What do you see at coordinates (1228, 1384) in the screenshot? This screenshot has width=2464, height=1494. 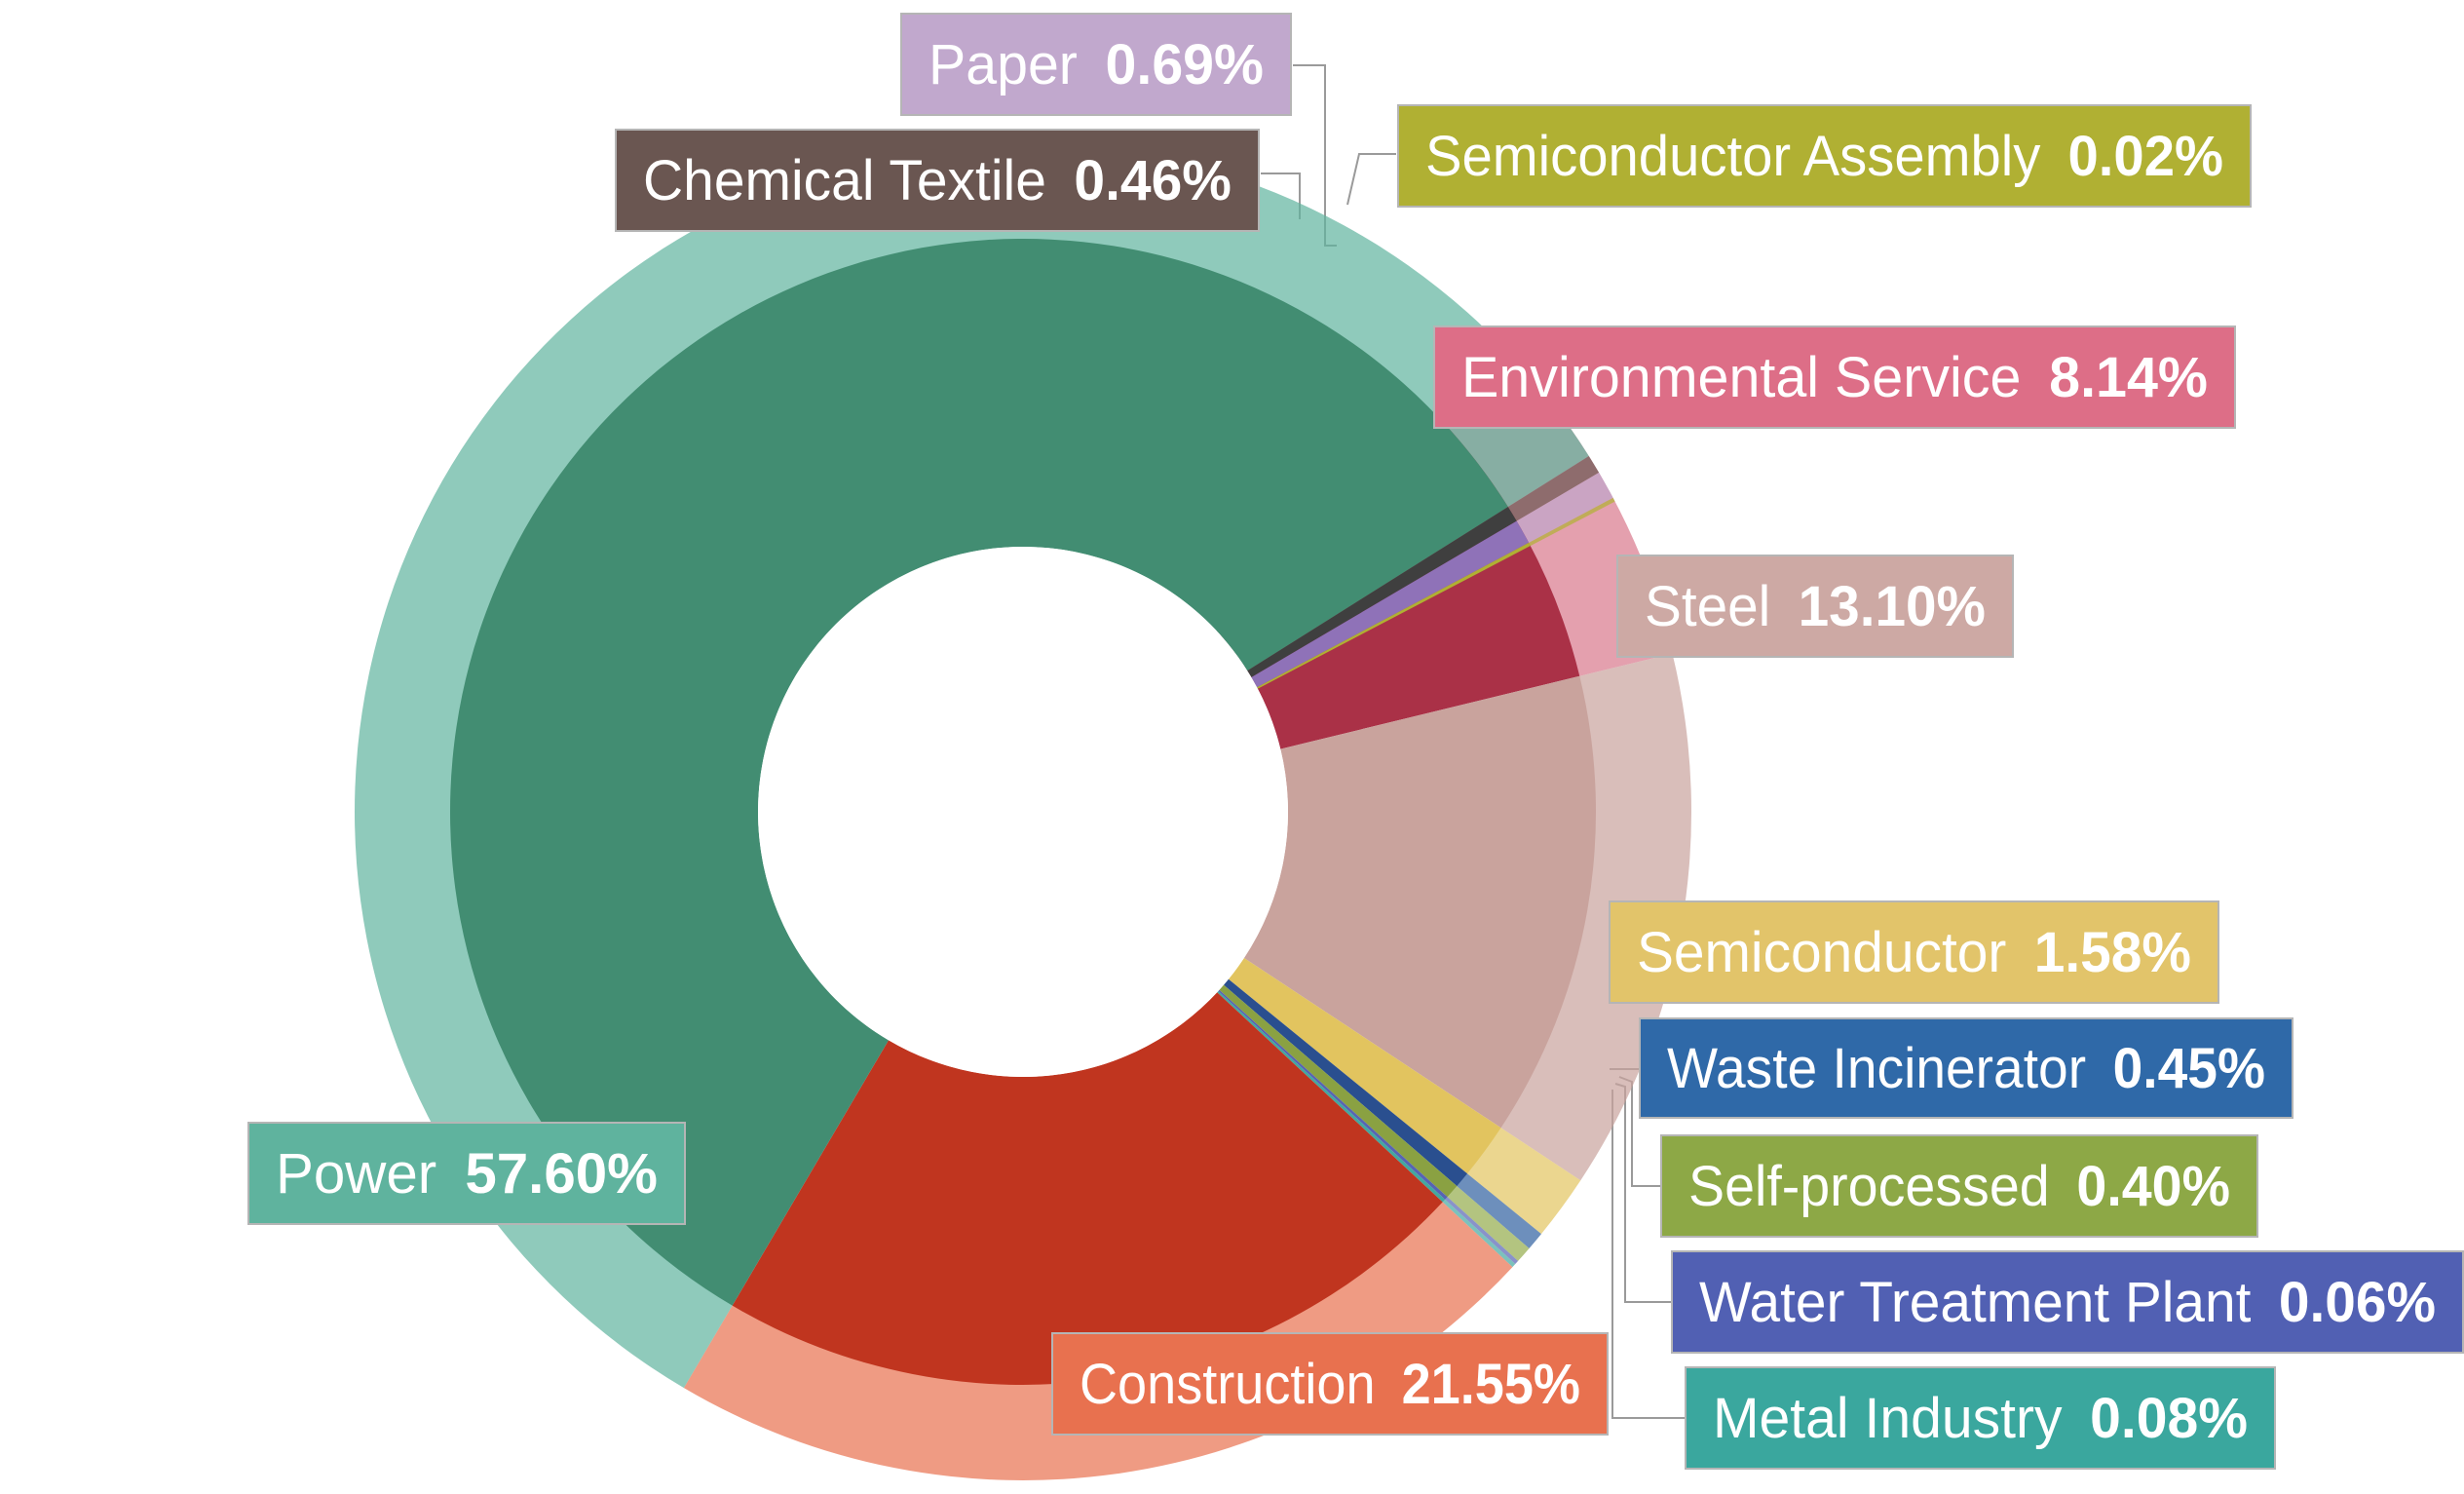 I see `label-name: Construction` at bounding box center [1228, 1384].